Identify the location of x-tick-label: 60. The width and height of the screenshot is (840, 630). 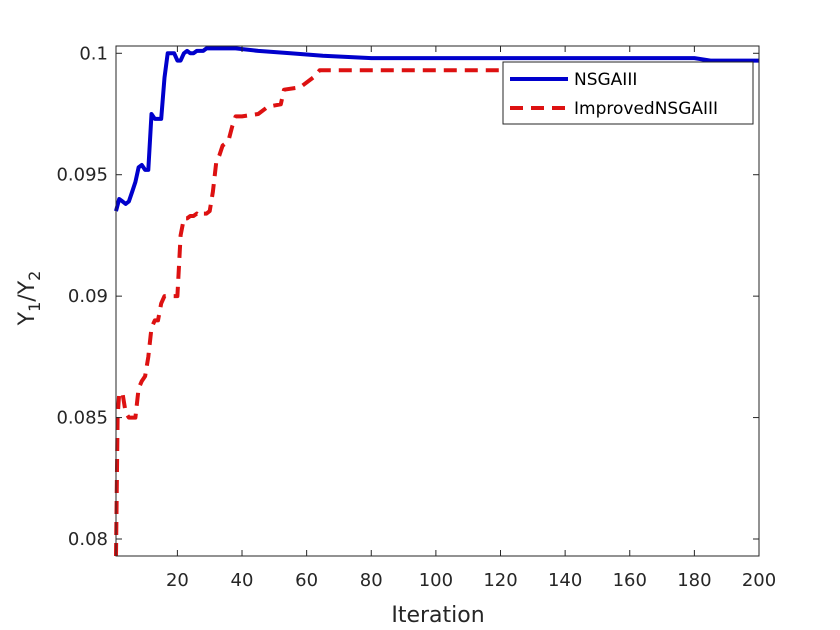
(306, 580).